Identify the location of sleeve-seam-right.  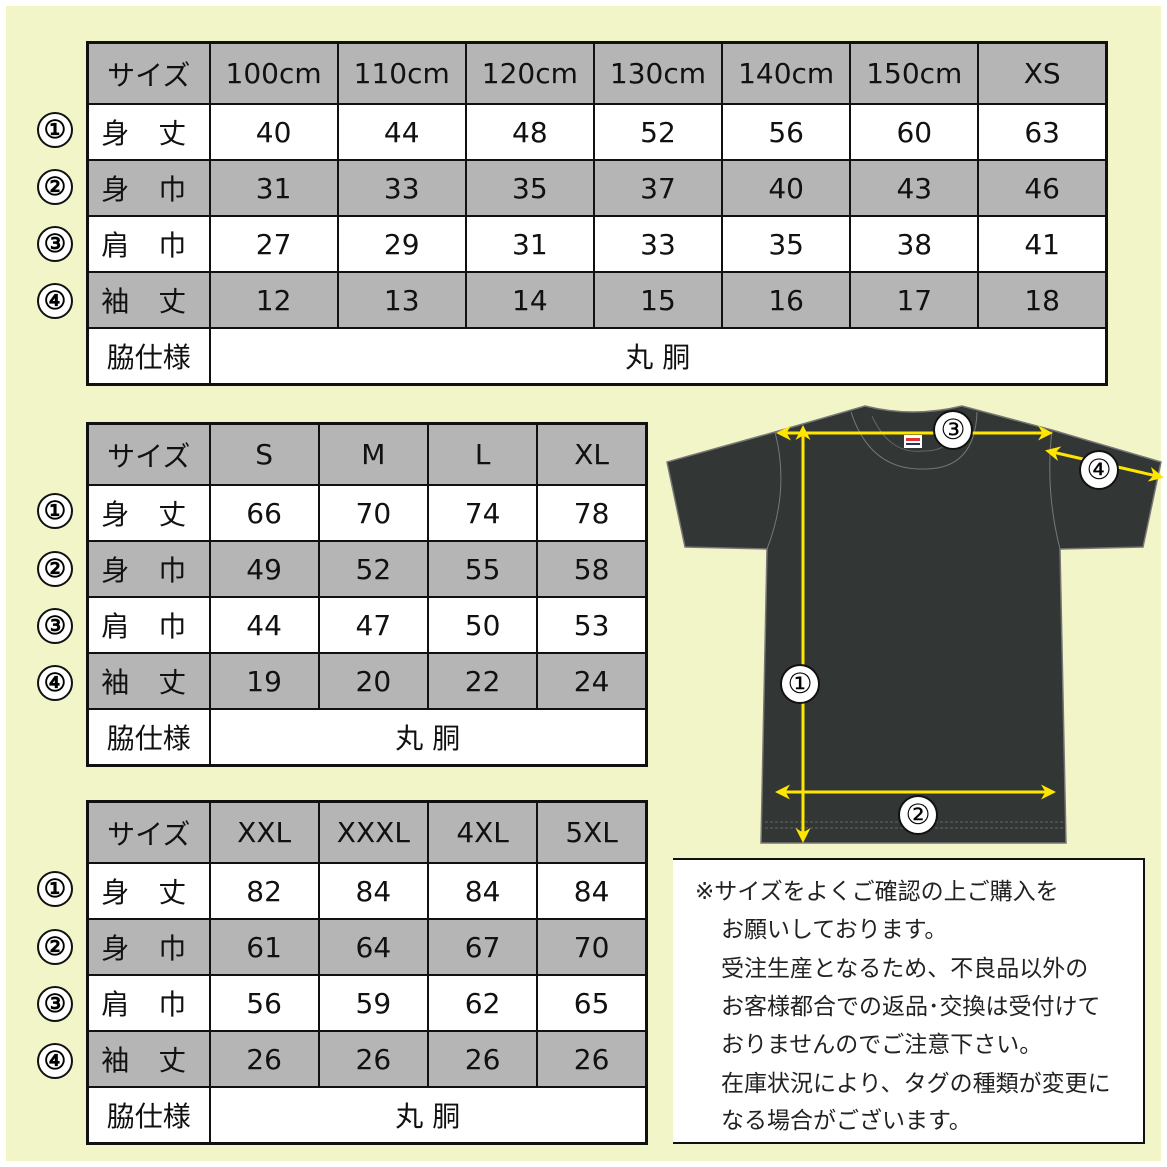
(1055, 489).